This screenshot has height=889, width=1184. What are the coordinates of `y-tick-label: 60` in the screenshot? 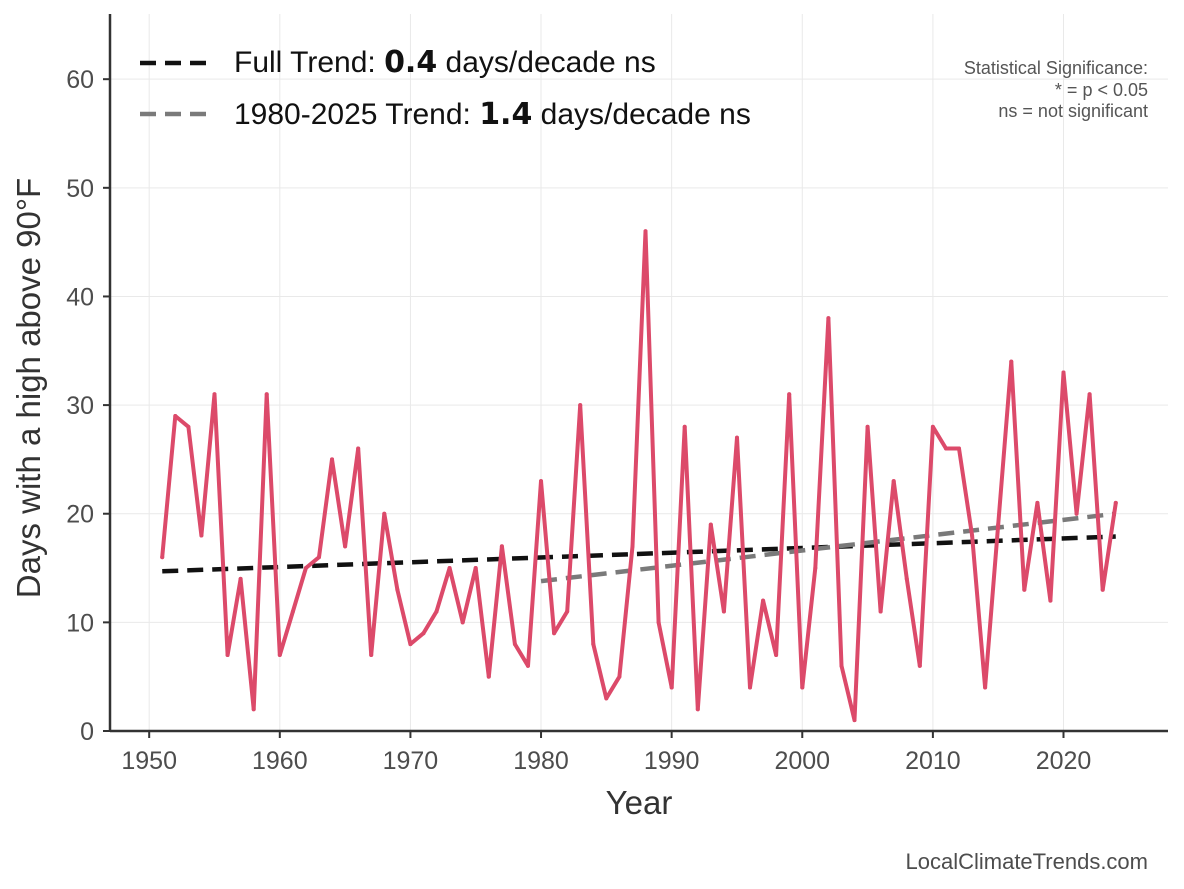 It's located at (80, 80).